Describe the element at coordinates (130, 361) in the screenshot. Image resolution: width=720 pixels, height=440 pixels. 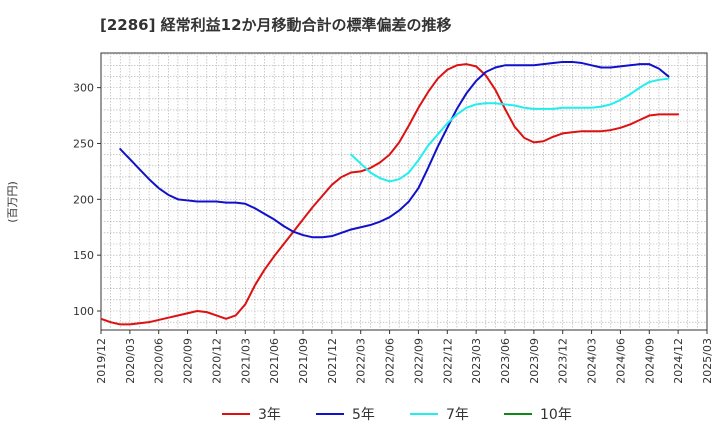
I see `x-tick-label: 2020/03` at that location.